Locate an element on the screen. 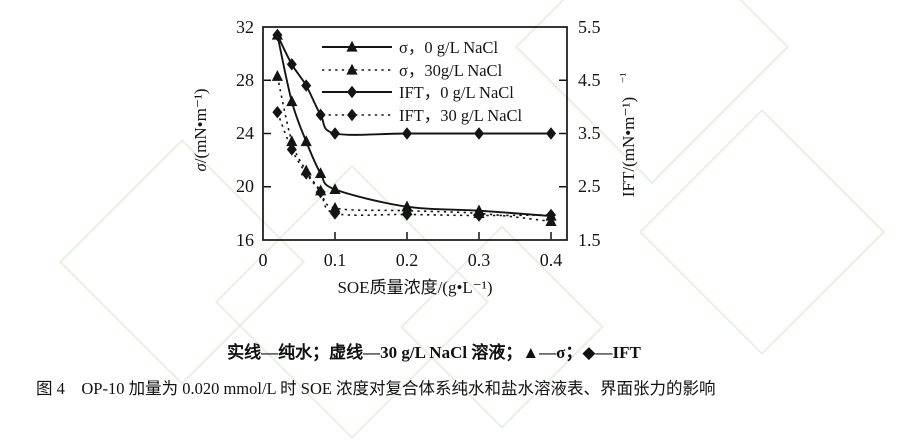 The height and width of the screenshot is (441, 898). legend-sample-solid-triangle is located at coordinates (357, 46).